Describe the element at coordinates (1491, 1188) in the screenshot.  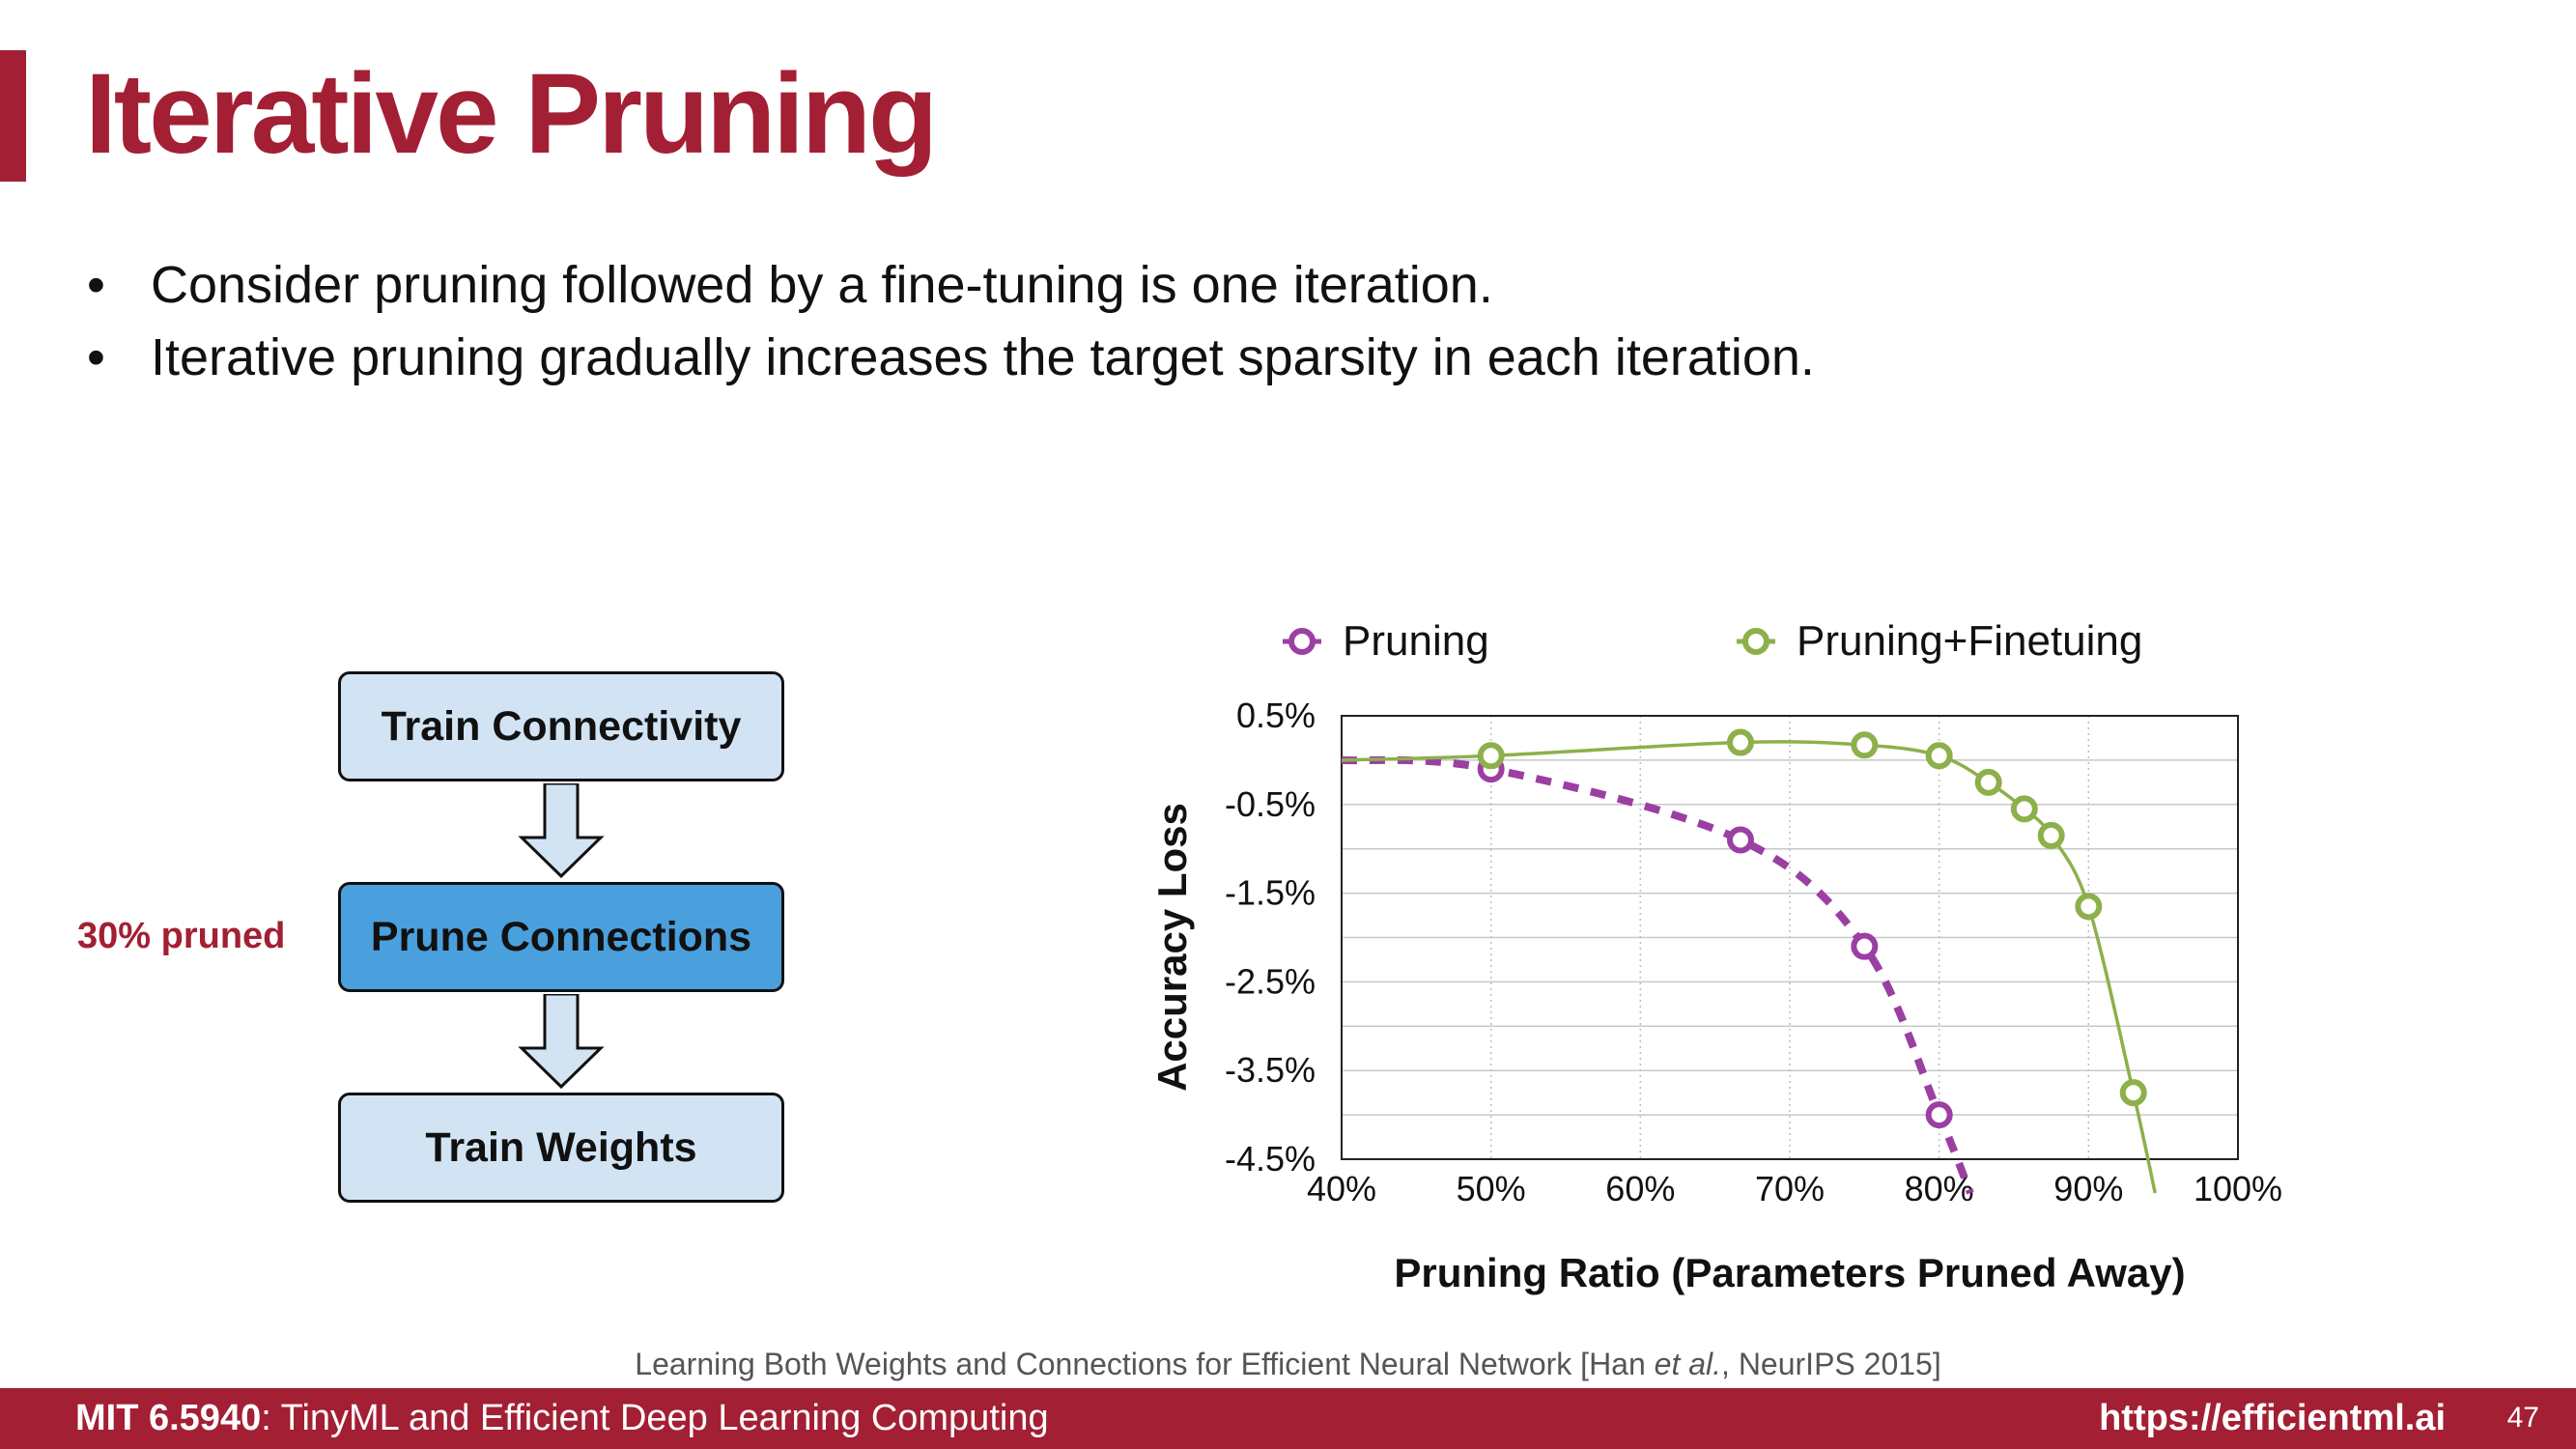
I see `x-tick-label: 50%` at that location.